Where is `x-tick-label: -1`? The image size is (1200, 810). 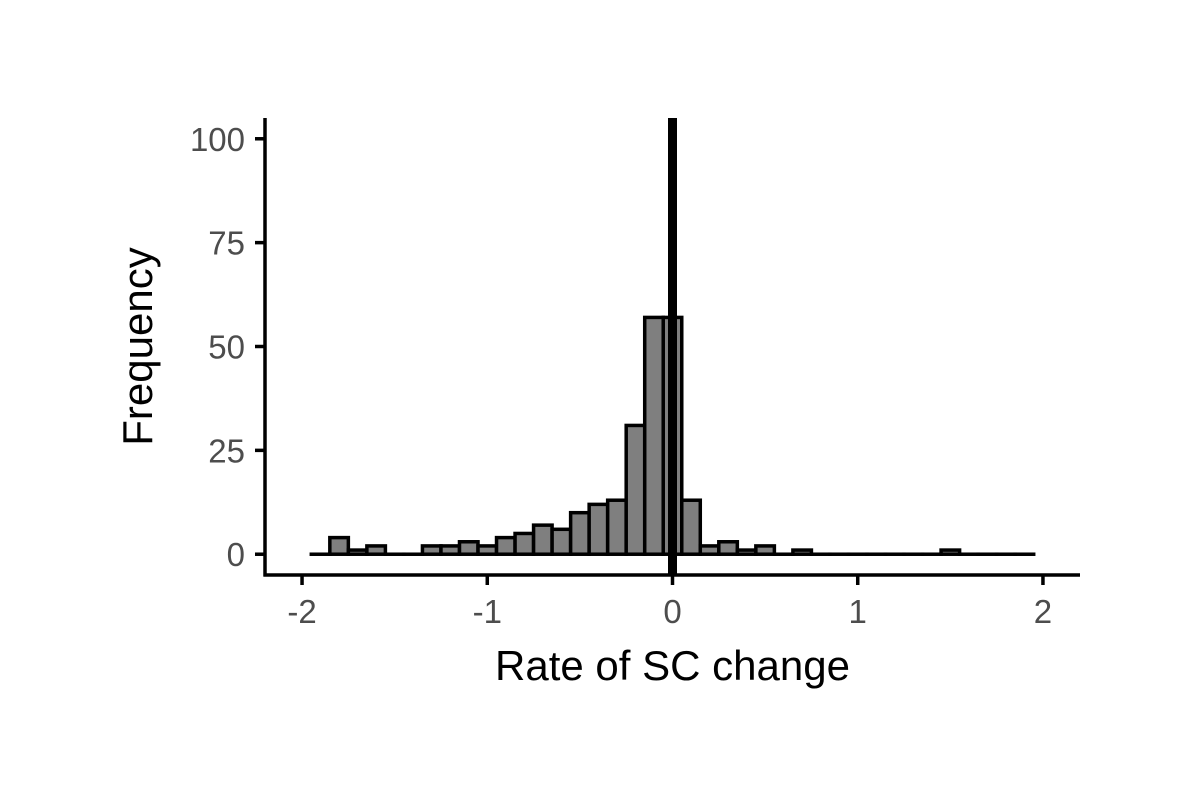 x-tick-label: -1 is located at coordinates (487, 611).